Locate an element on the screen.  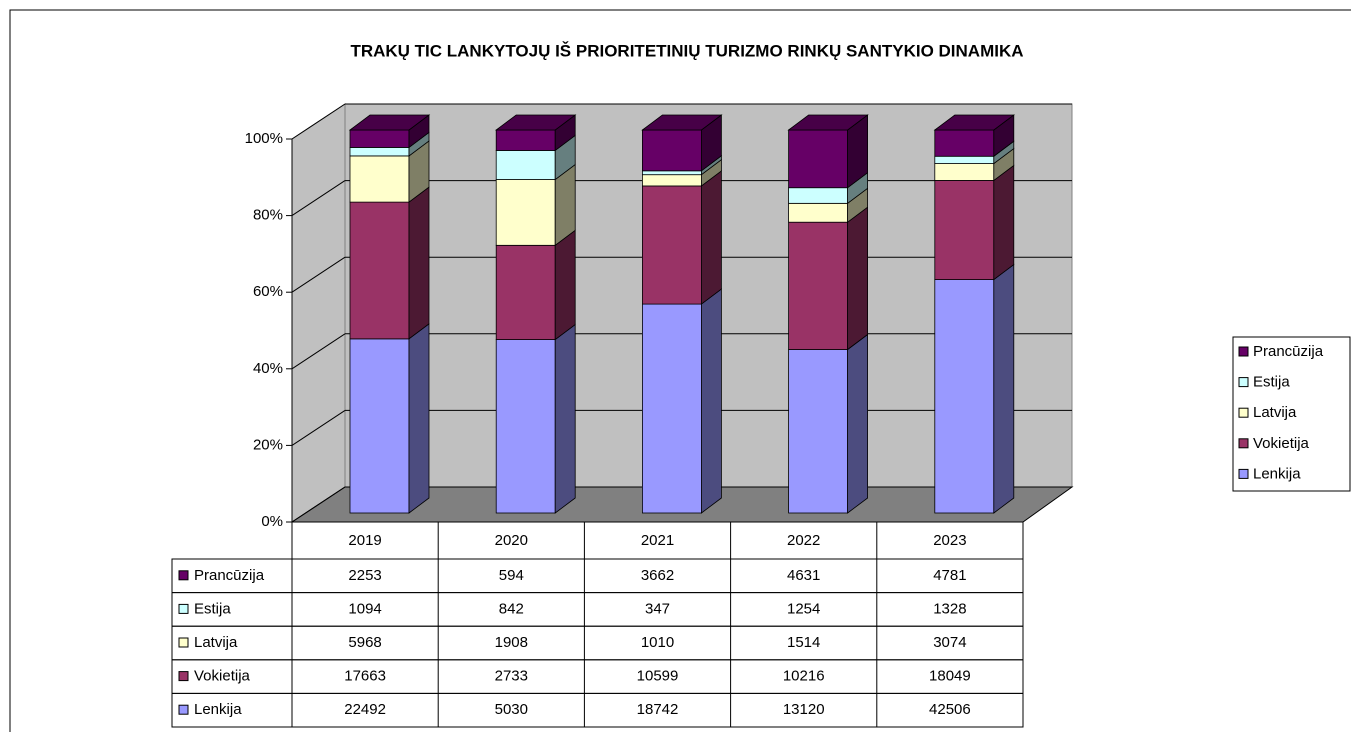
table-cell: 1094 is located at coordinates (364, 608).